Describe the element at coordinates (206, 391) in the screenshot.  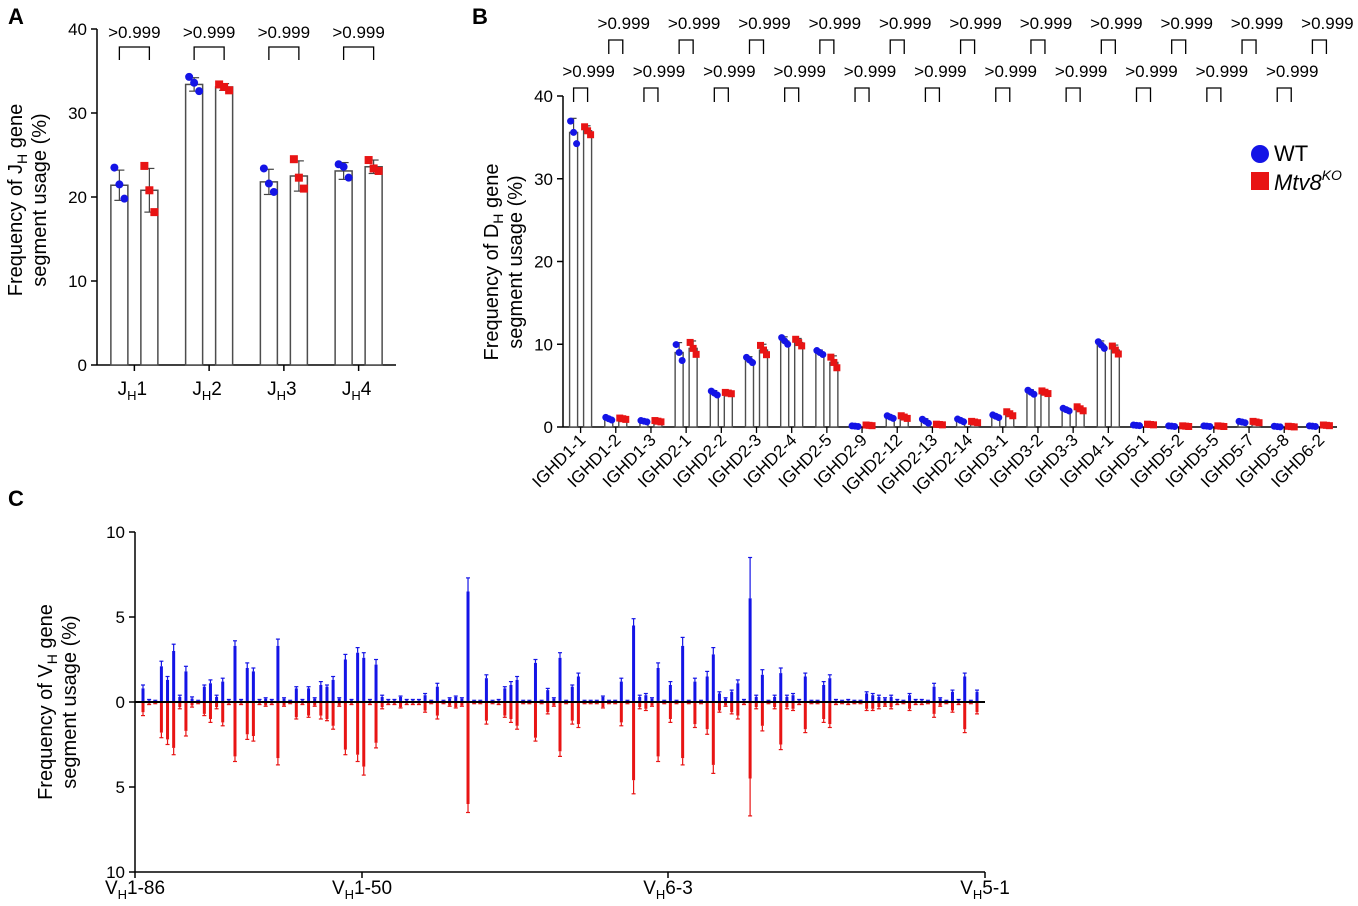
I see `x-tick-label-a: JH2` at that location.